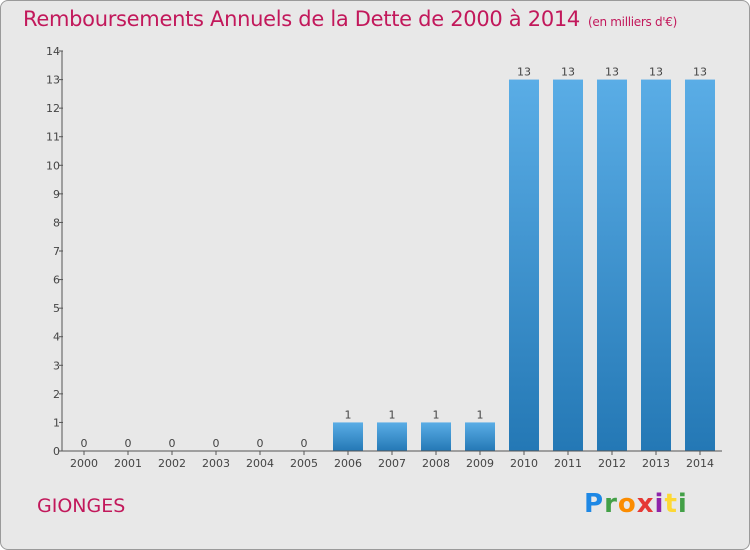 This screenshot has height=550, width=750. Describe the element at coordinates (56, 194) in the screenshot. I see `y-tick-label: 9` at that location.